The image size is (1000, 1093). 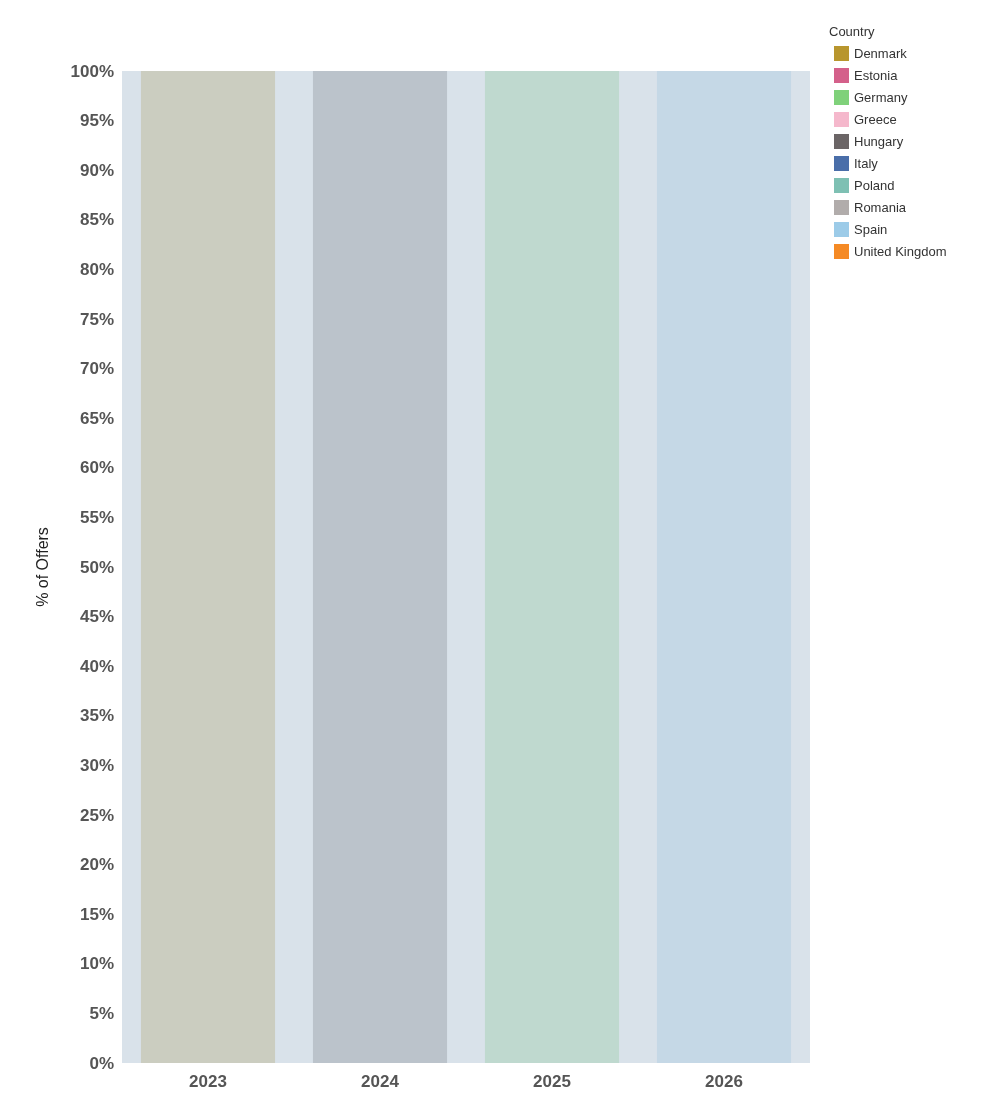 What do you see at coordinates (874, 185) in the screenshot?
I see `legend-label: Poland` at bounding box center [874, 185].